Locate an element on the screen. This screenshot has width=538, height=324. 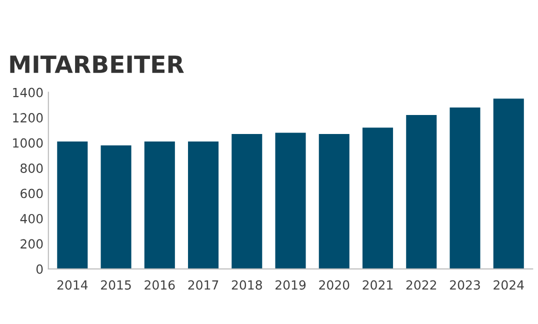
x-tick-label: 2018 is located at coordinates (247, 285).